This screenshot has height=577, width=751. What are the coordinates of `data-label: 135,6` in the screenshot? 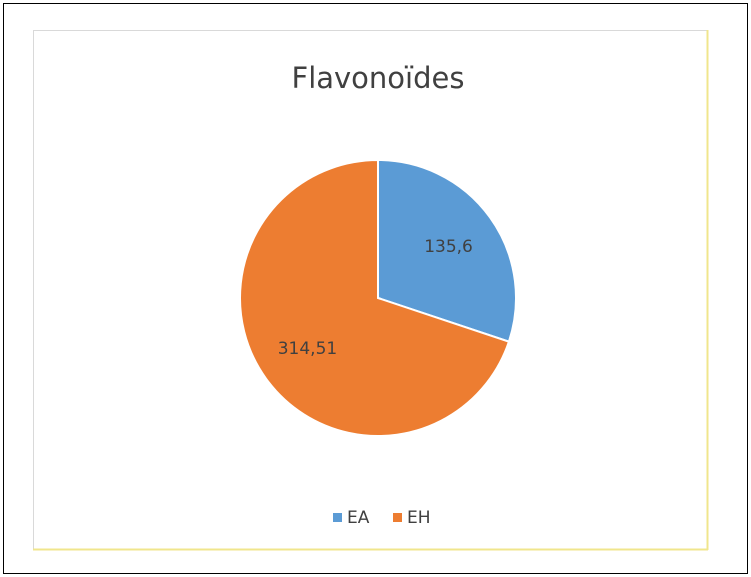 It's located at (448, 247).